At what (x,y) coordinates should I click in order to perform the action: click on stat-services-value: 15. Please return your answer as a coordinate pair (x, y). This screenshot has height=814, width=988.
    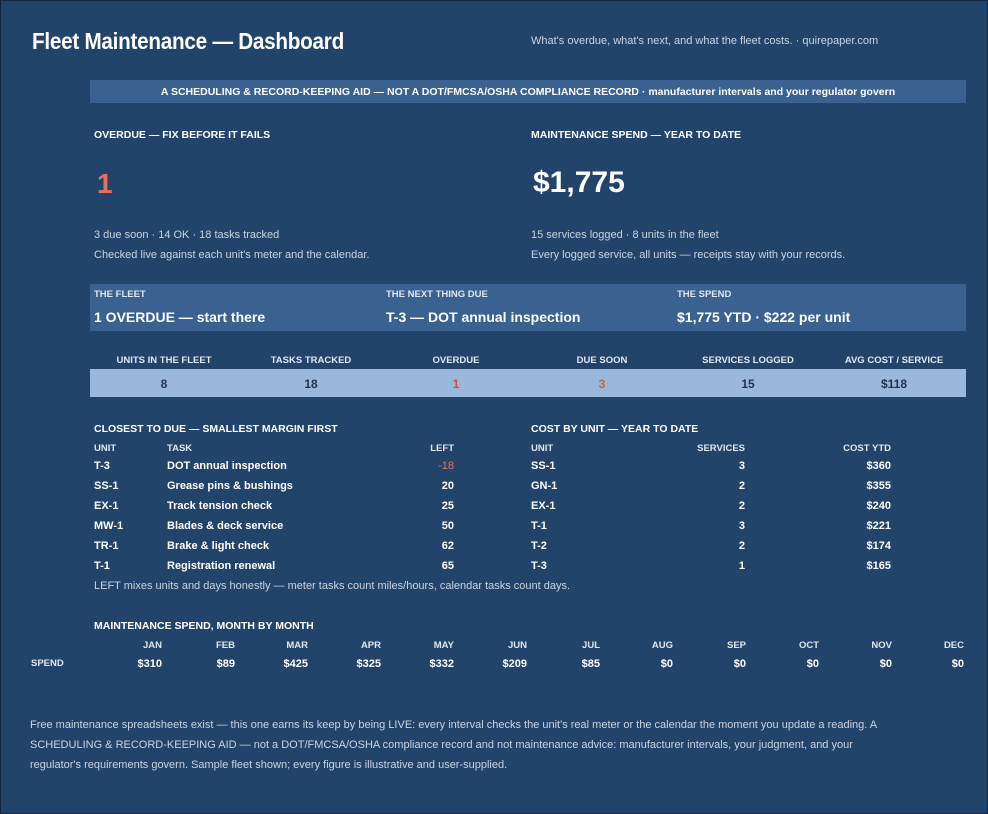
    Looking at the image, I should click on (748, 384).